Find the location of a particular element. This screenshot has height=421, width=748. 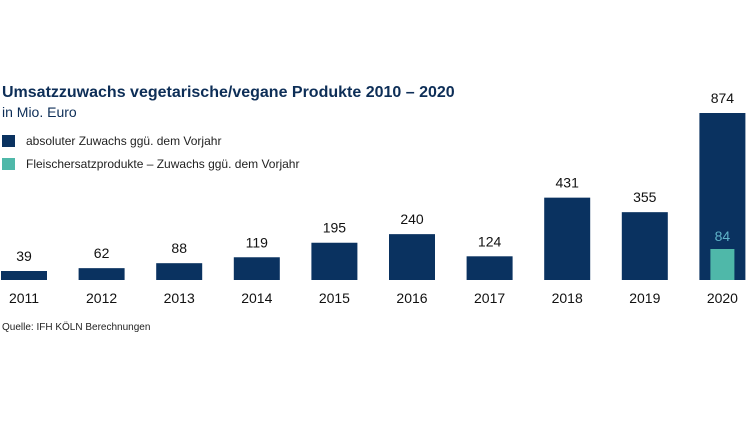

bar-2014 is located at coordinates (256, 268).